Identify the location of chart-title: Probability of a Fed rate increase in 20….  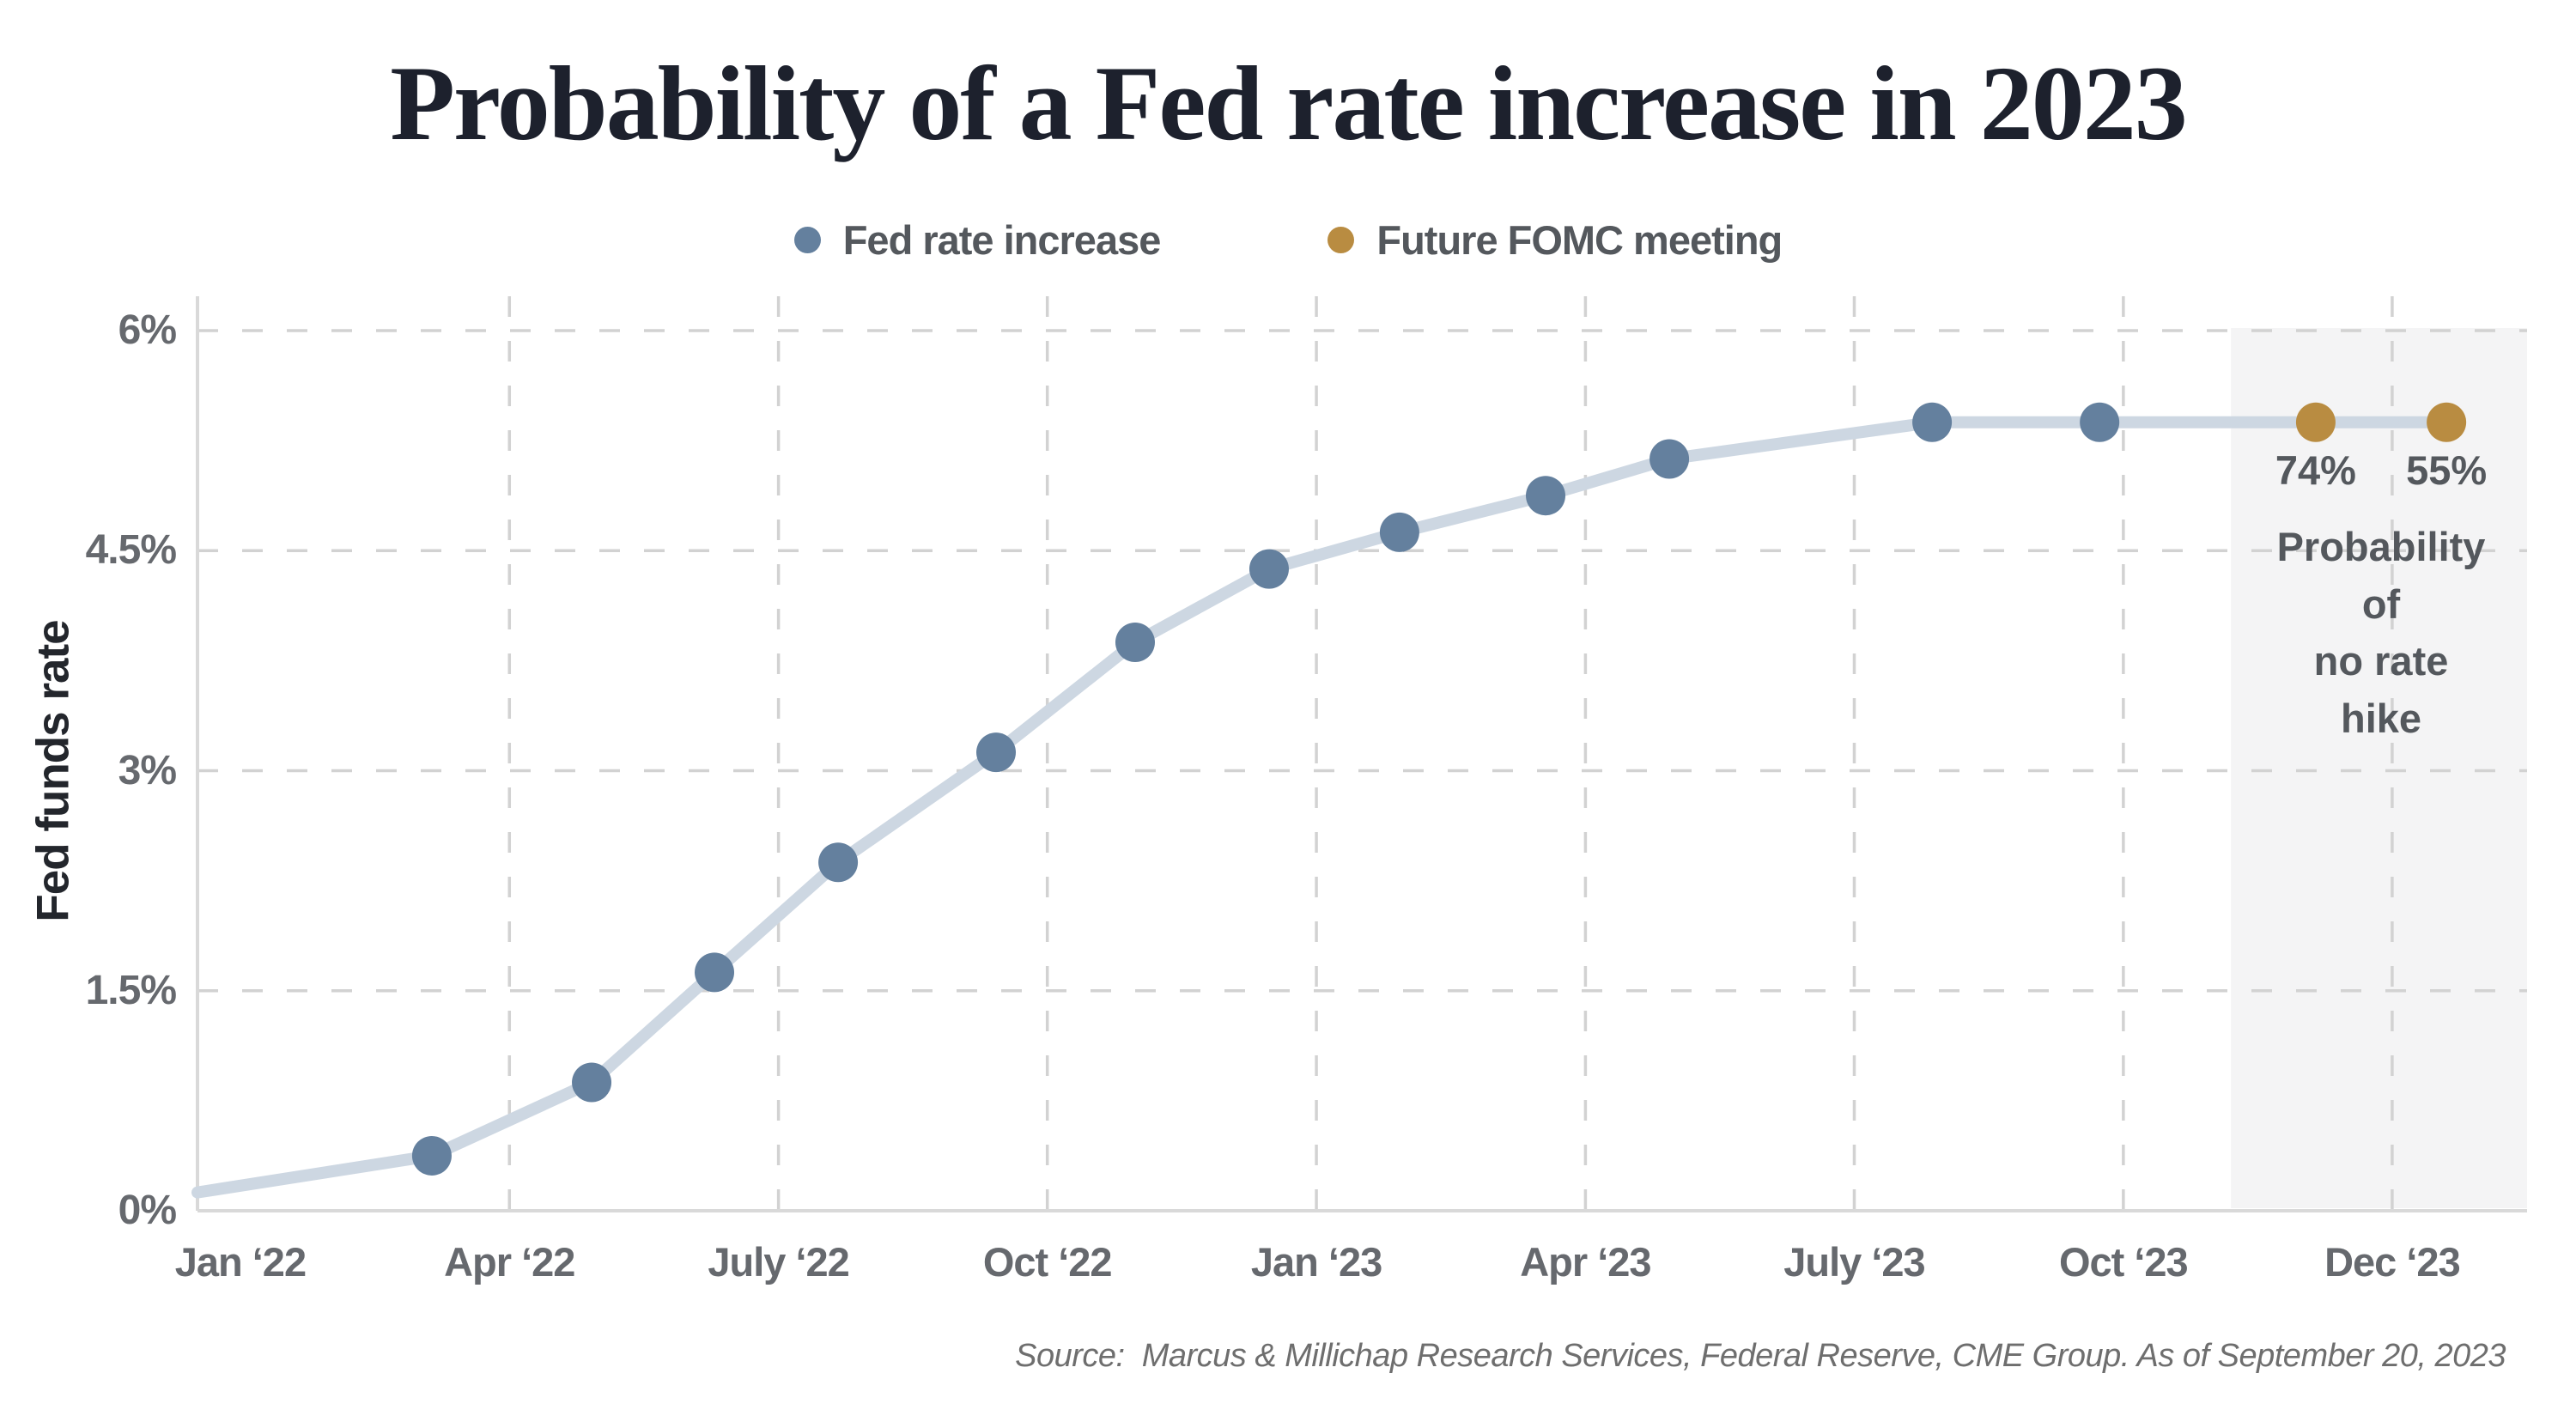
(1289, 103).